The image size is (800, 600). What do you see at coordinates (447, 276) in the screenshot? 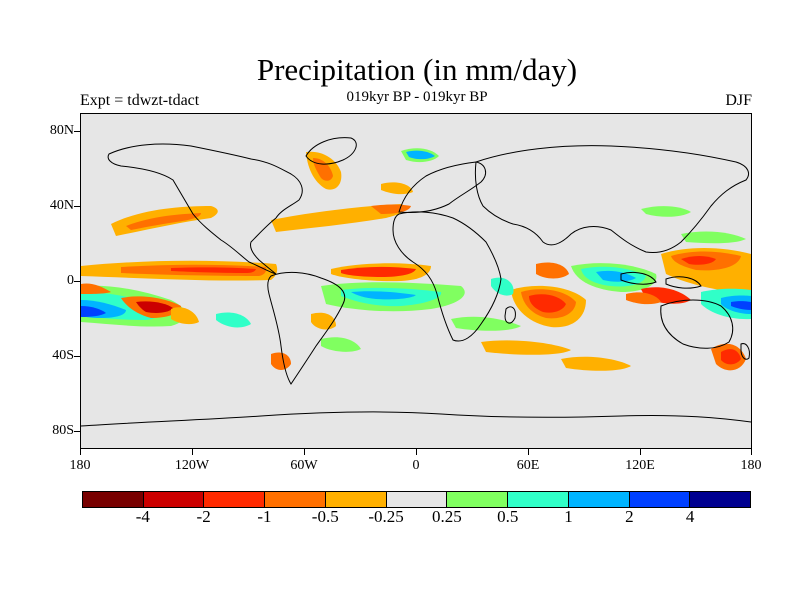
I see `coastline-africa` at bounding box center [447, 276].